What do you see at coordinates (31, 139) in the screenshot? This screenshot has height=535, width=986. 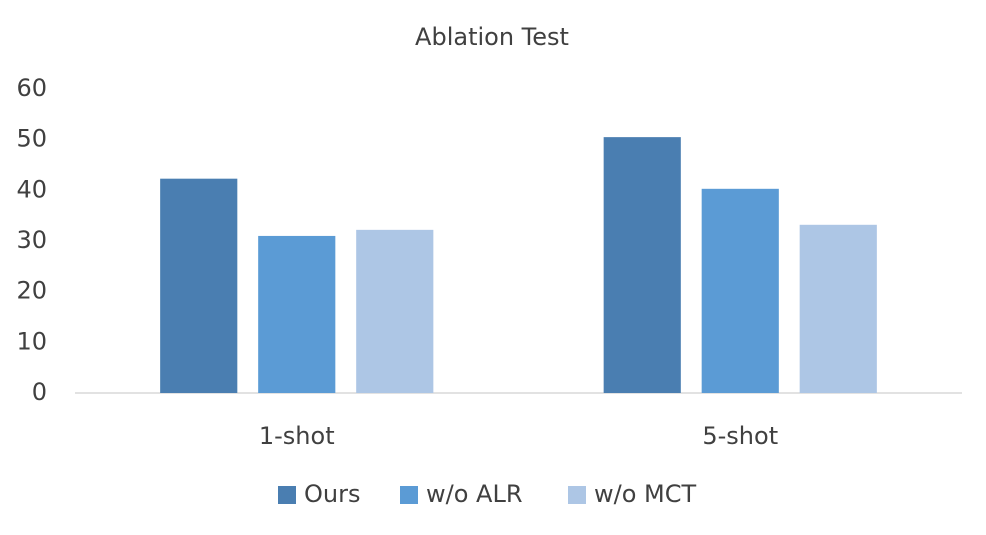 I see `y-tick-label: 50` at bounding box center [31, 139].